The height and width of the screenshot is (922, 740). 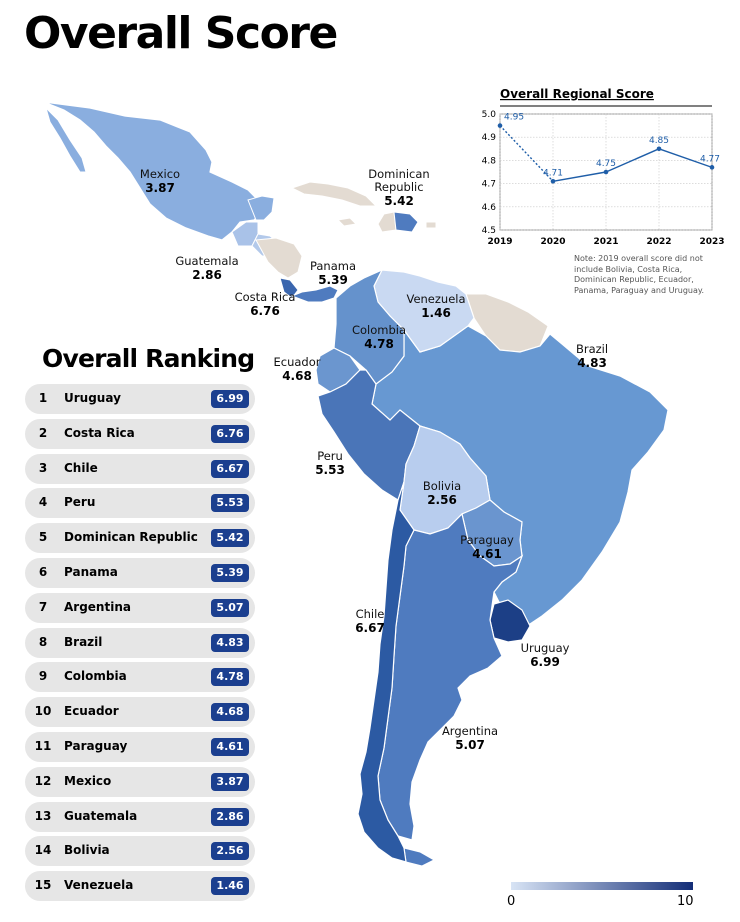 I want to click on ranking-row: 3 Chile 6.67, so click(x=140, y=468).